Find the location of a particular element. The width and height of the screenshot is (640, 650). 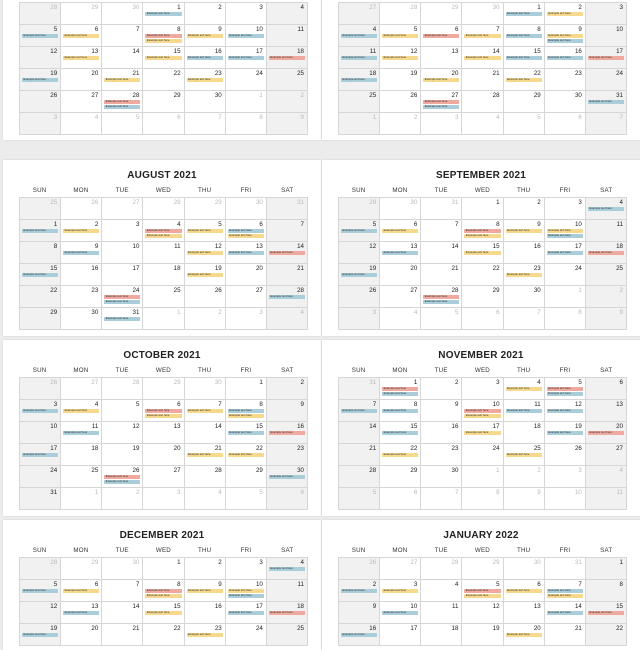

day-cell: 16 Example text here is located at coordinates (287, 433).